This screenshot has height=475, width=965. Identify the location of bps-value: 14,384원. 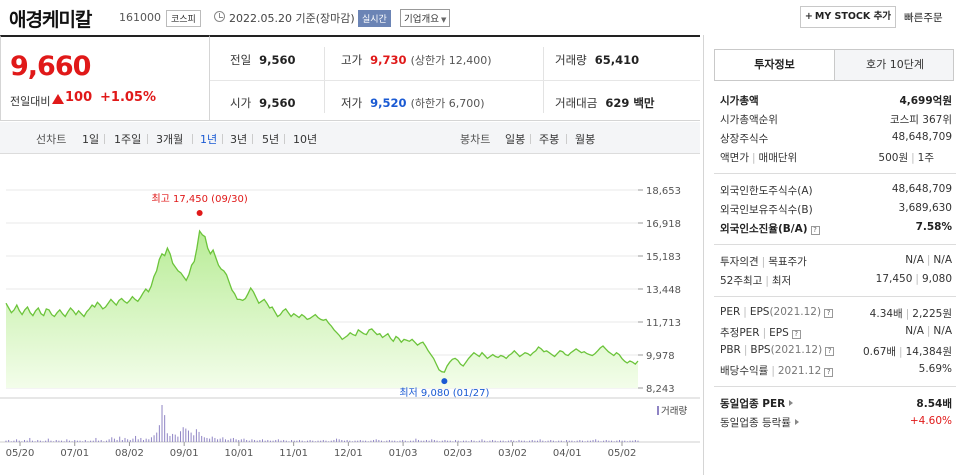
(928, 352).